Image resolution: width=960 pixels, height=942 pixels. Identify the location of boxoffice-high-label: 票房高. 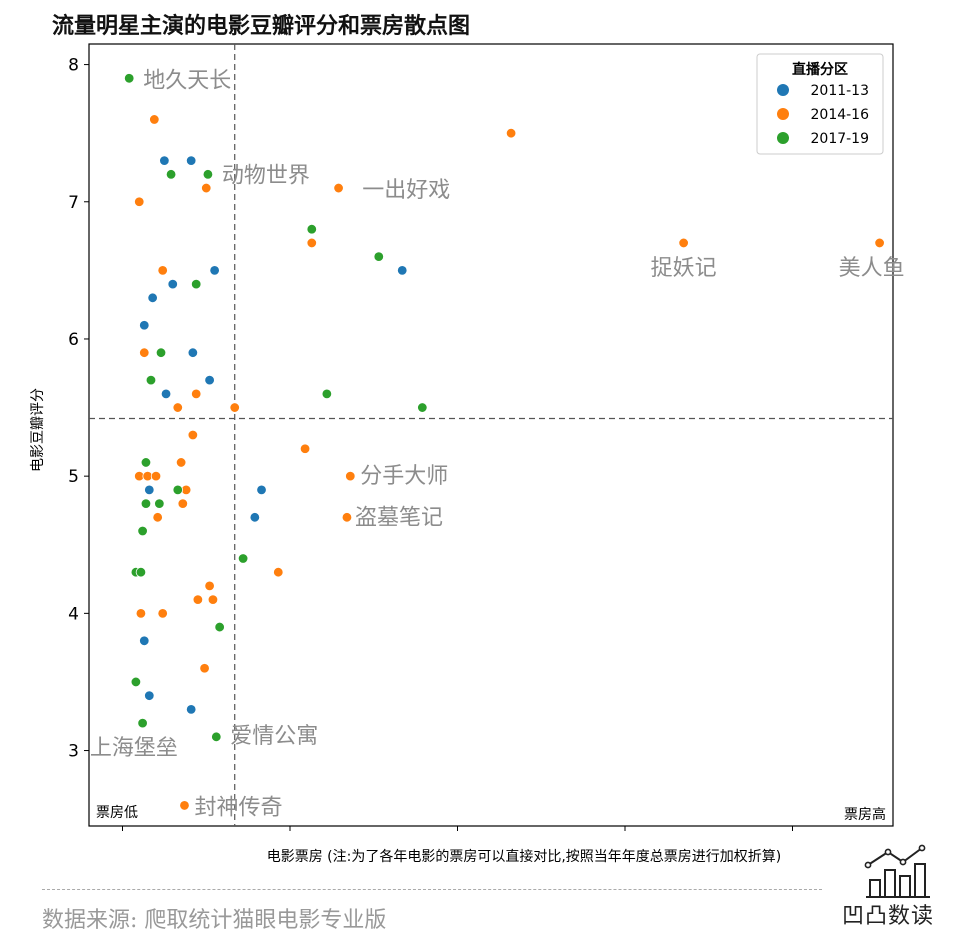
(865, 814).